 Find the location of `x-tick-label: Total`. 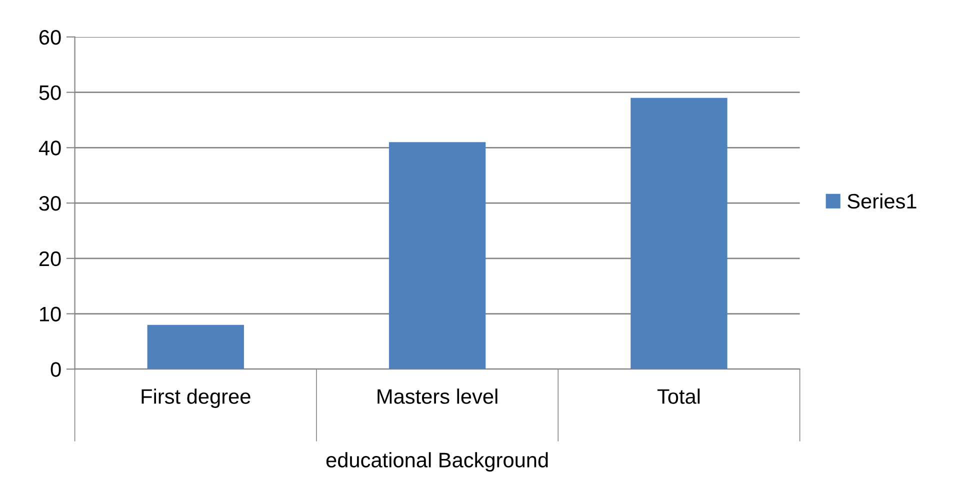

x-tick-label: Total is located at coordinates (678, 396).